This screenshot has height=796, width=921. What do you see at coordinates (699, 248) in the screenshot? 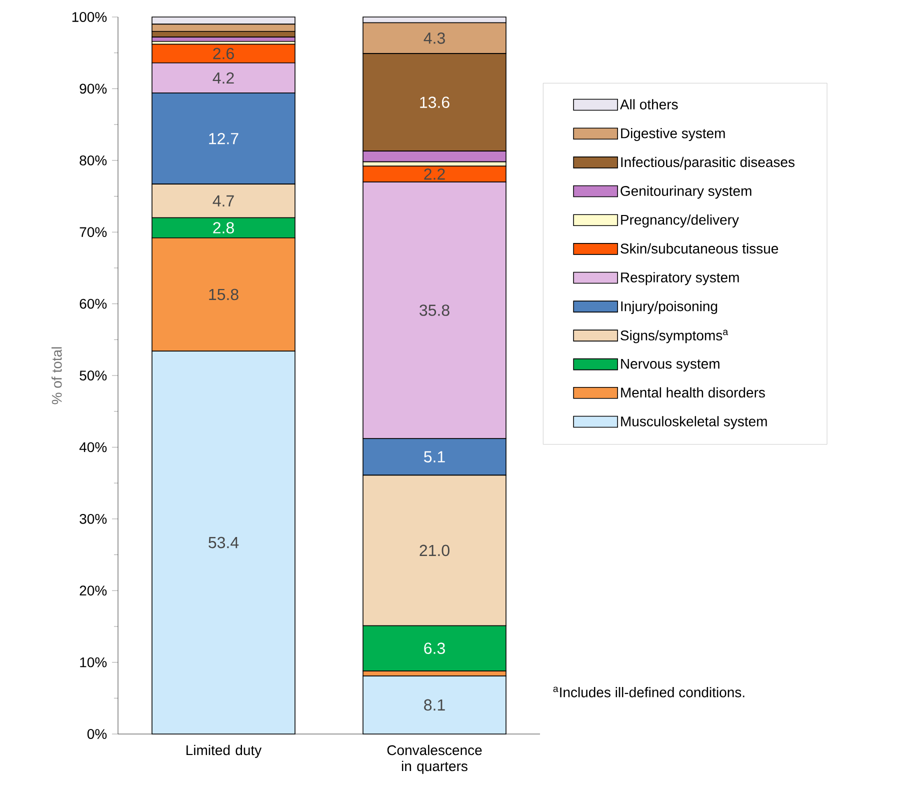
I see `legend-label: Skin/subcutaneous tissue` at bounding box center [699, 248].